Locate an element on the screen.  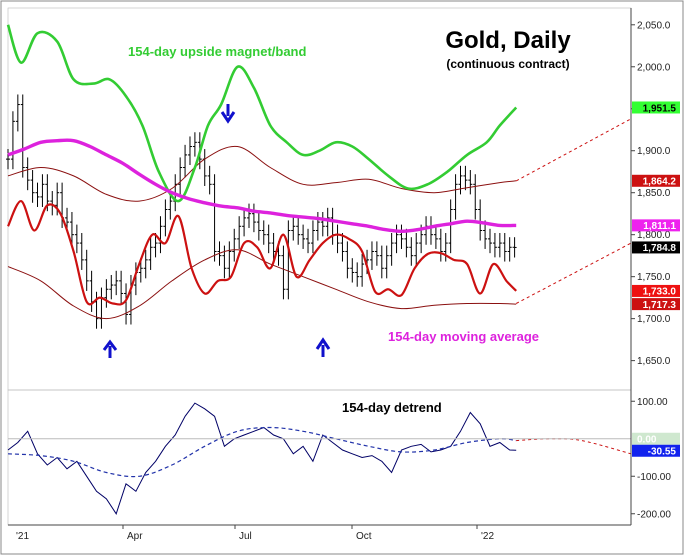
moving-average-line is located at coordinates (262, 185).